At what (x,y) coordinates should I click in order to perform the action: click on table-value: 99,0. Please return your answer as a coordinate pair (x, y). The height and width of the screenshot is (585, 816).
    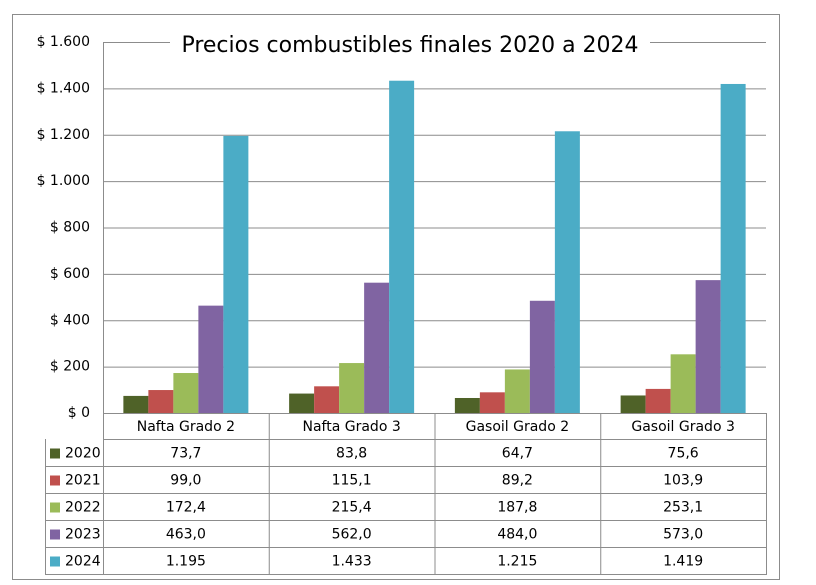
    Looking at the image, I should click on (185, 481).